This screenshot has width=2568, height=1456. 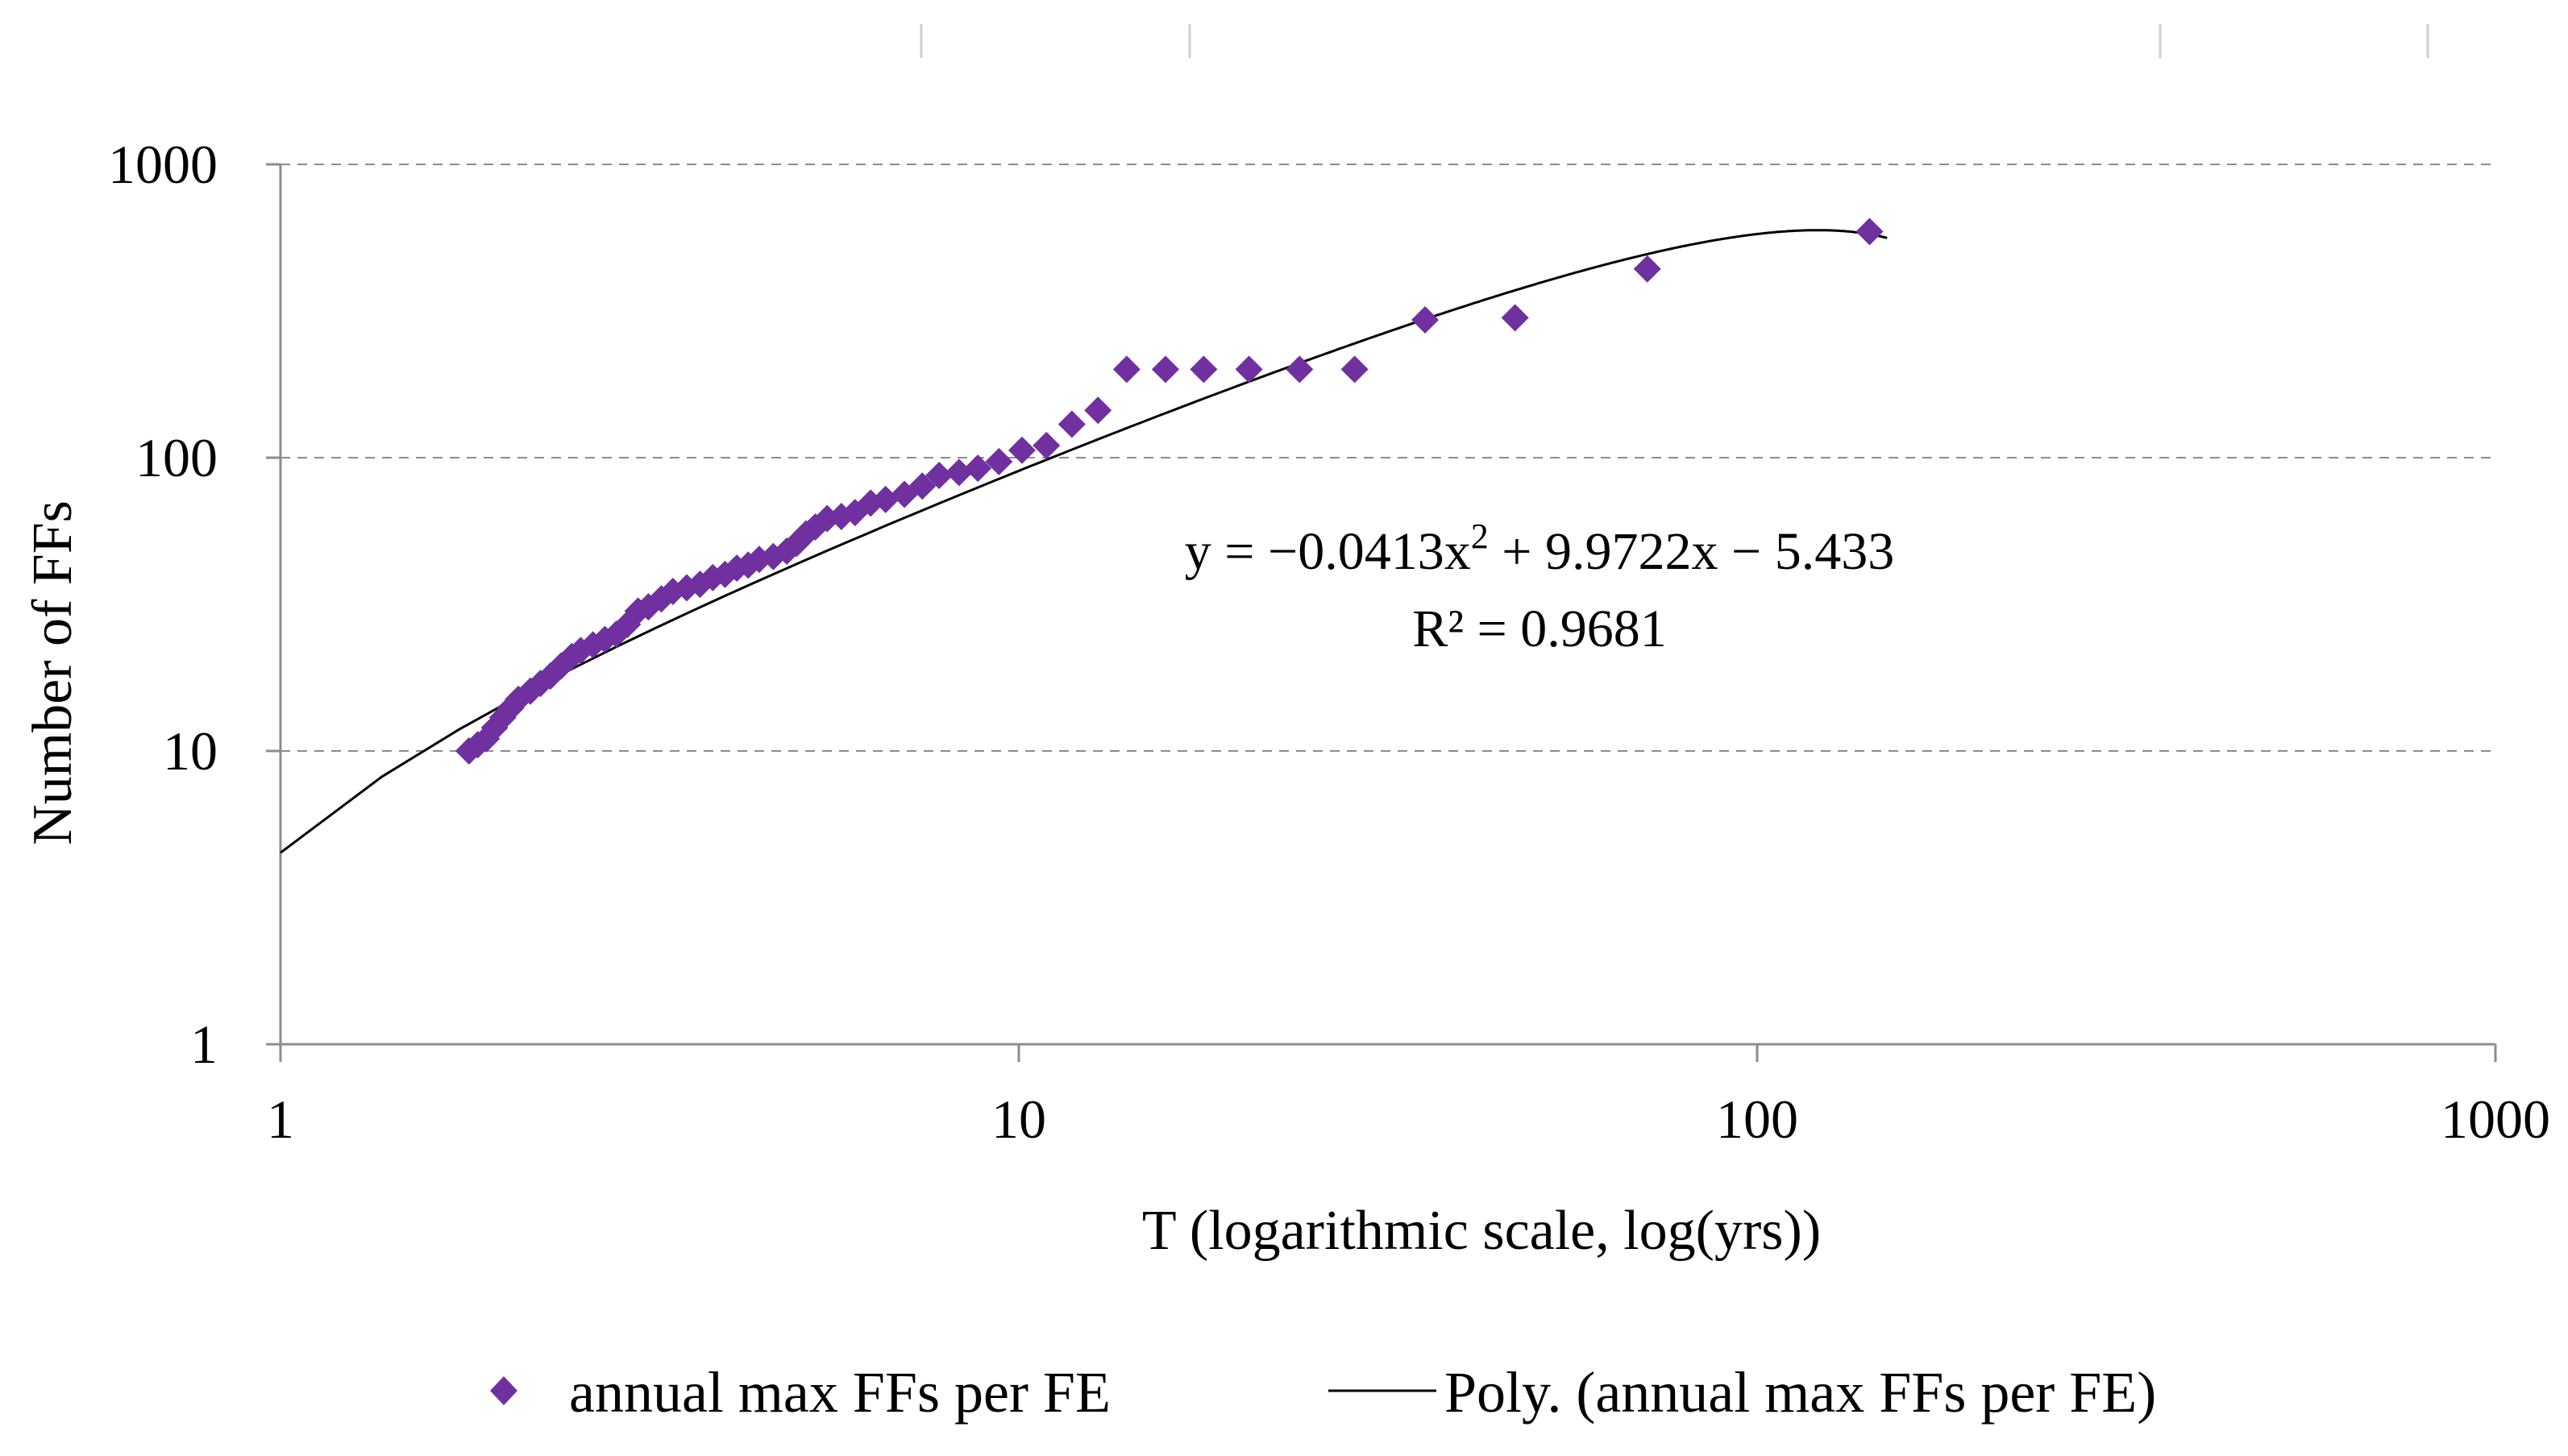 What do you see at coordinates (503, 1390) in the screenshot?
I see `legend-marker-diamond-icon` at bounding box center [503, 1390].